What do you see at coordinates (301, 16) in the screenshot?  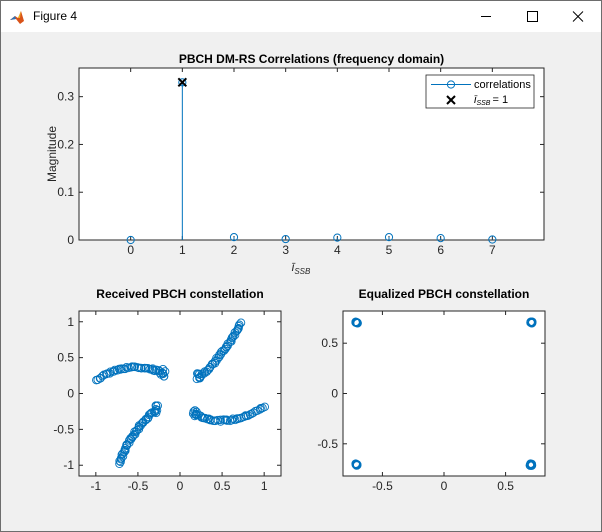 I see `title-bar: Figure 4` at bounding box center [301, 16].